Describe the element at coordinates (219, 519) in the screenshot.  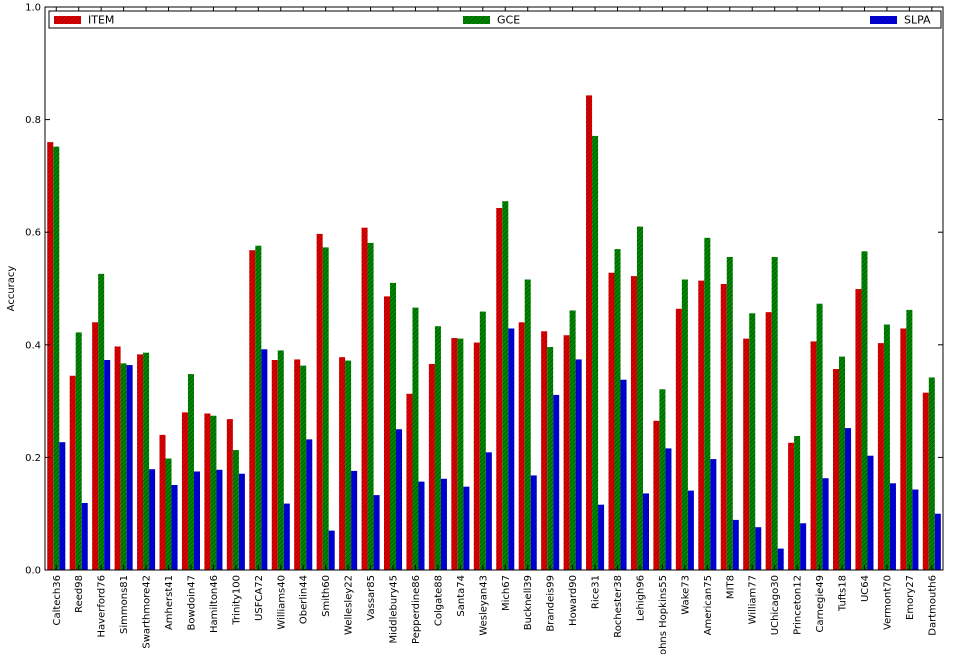
I see `bar-slpa-hamilton46` at that location.